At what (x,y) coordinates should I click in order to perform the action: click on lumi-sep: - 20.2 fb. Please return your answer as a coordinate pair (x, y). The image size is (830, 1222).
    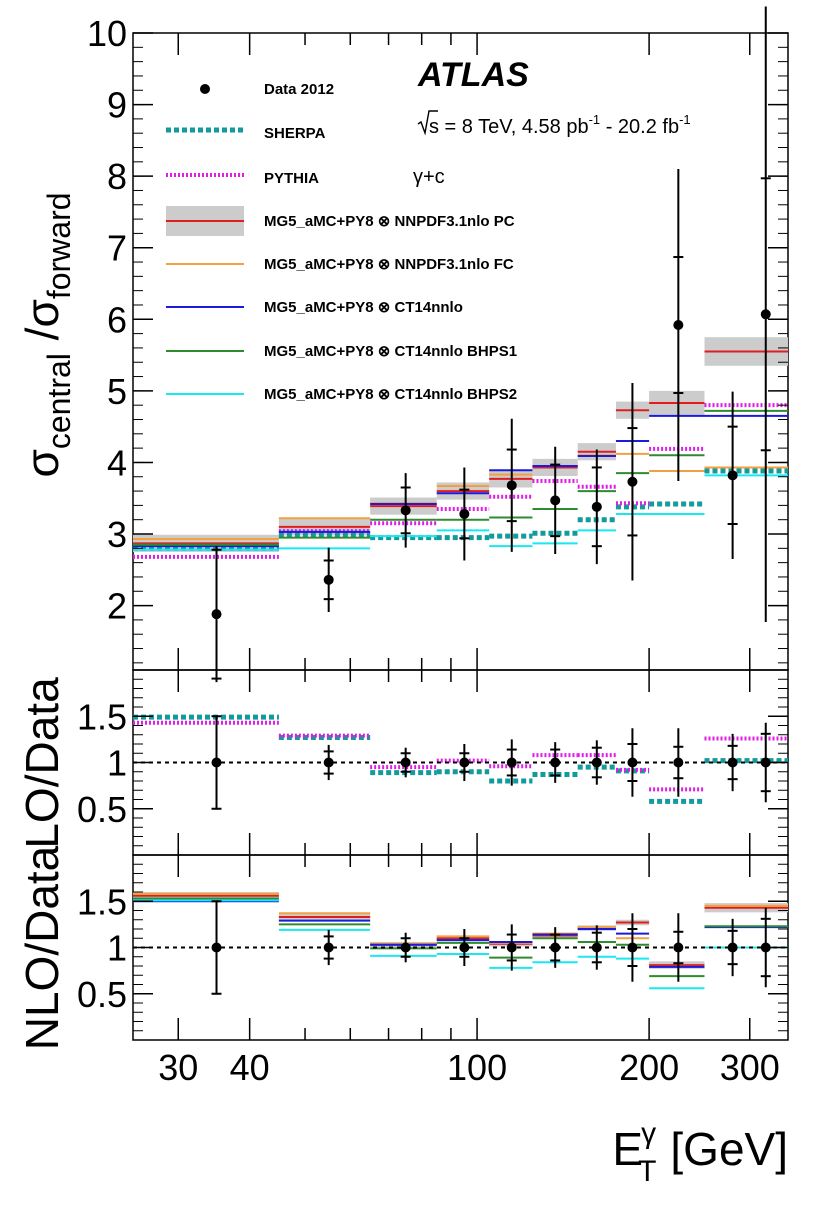
    Looking at the image, I should click on (639, 127).